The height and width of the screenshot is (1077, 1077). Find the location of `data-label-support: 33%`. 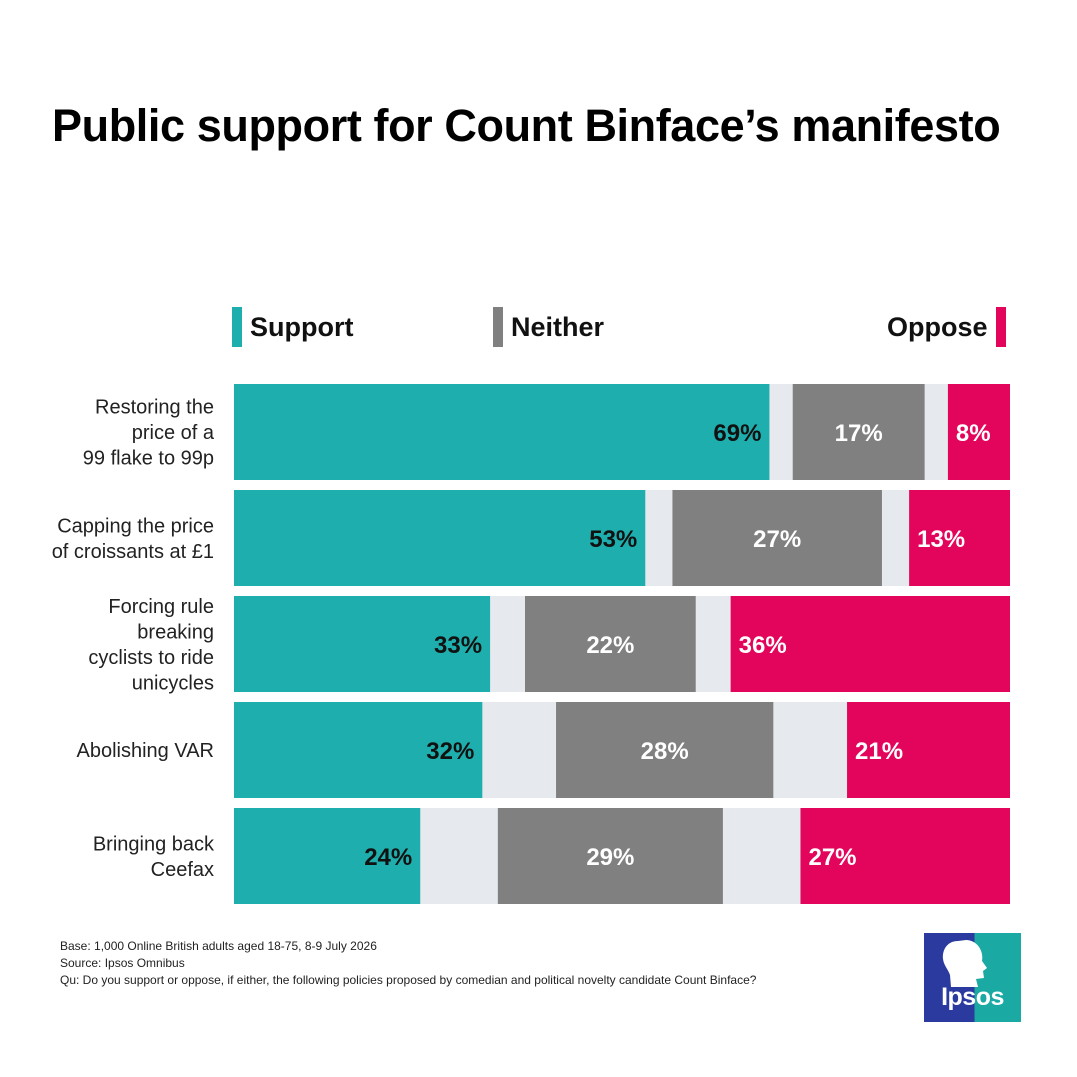

data-label-support: 33% is located at coordinates (458, 645).